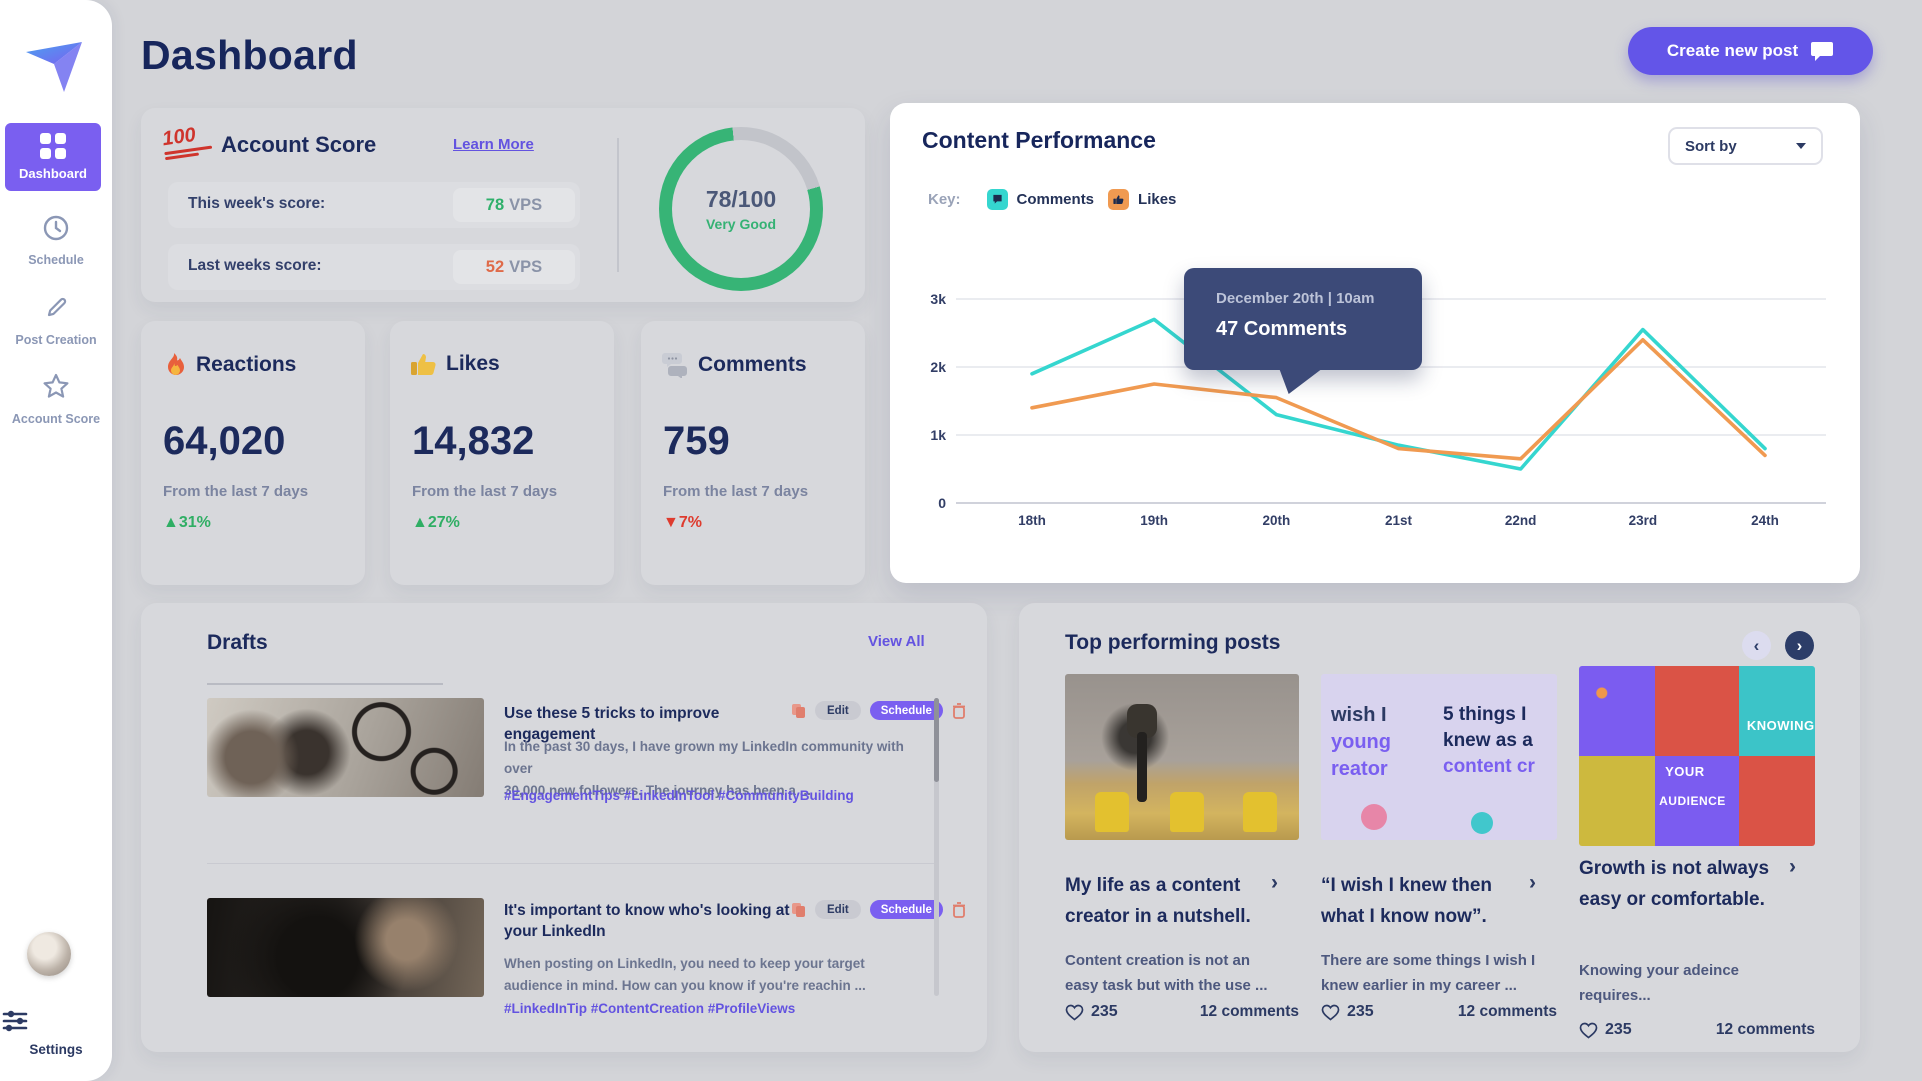 This screenshot has width=1922, height=1081. I want to click on pencil-icon, so click(57, 307).